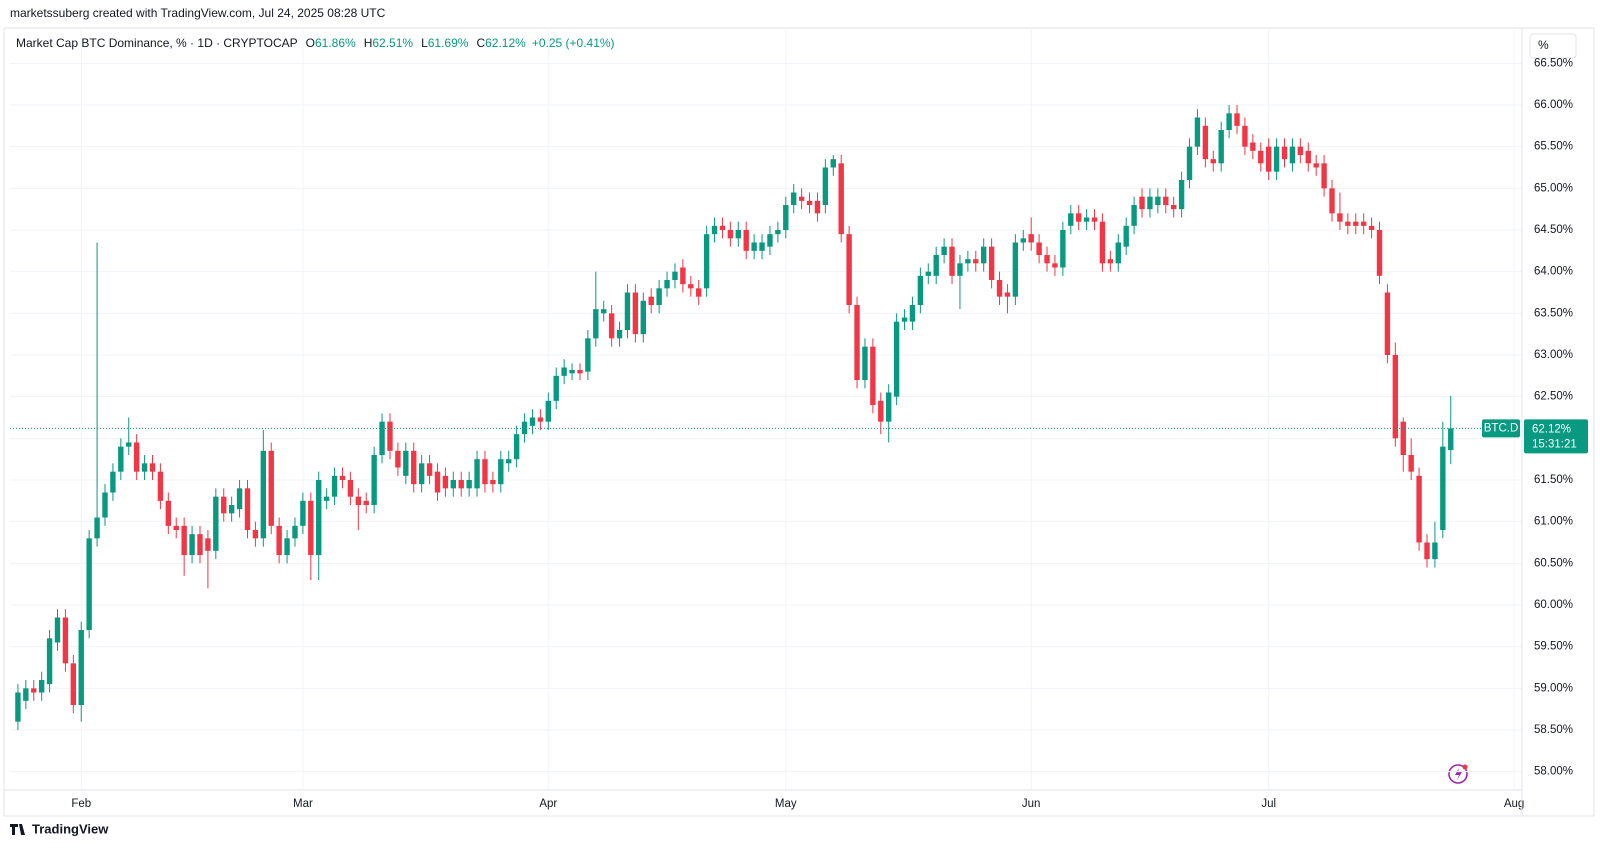 The height and width of the screenshot is (848, 1600). I want to click on x-tick-label: Aug, so click(1514, 804).